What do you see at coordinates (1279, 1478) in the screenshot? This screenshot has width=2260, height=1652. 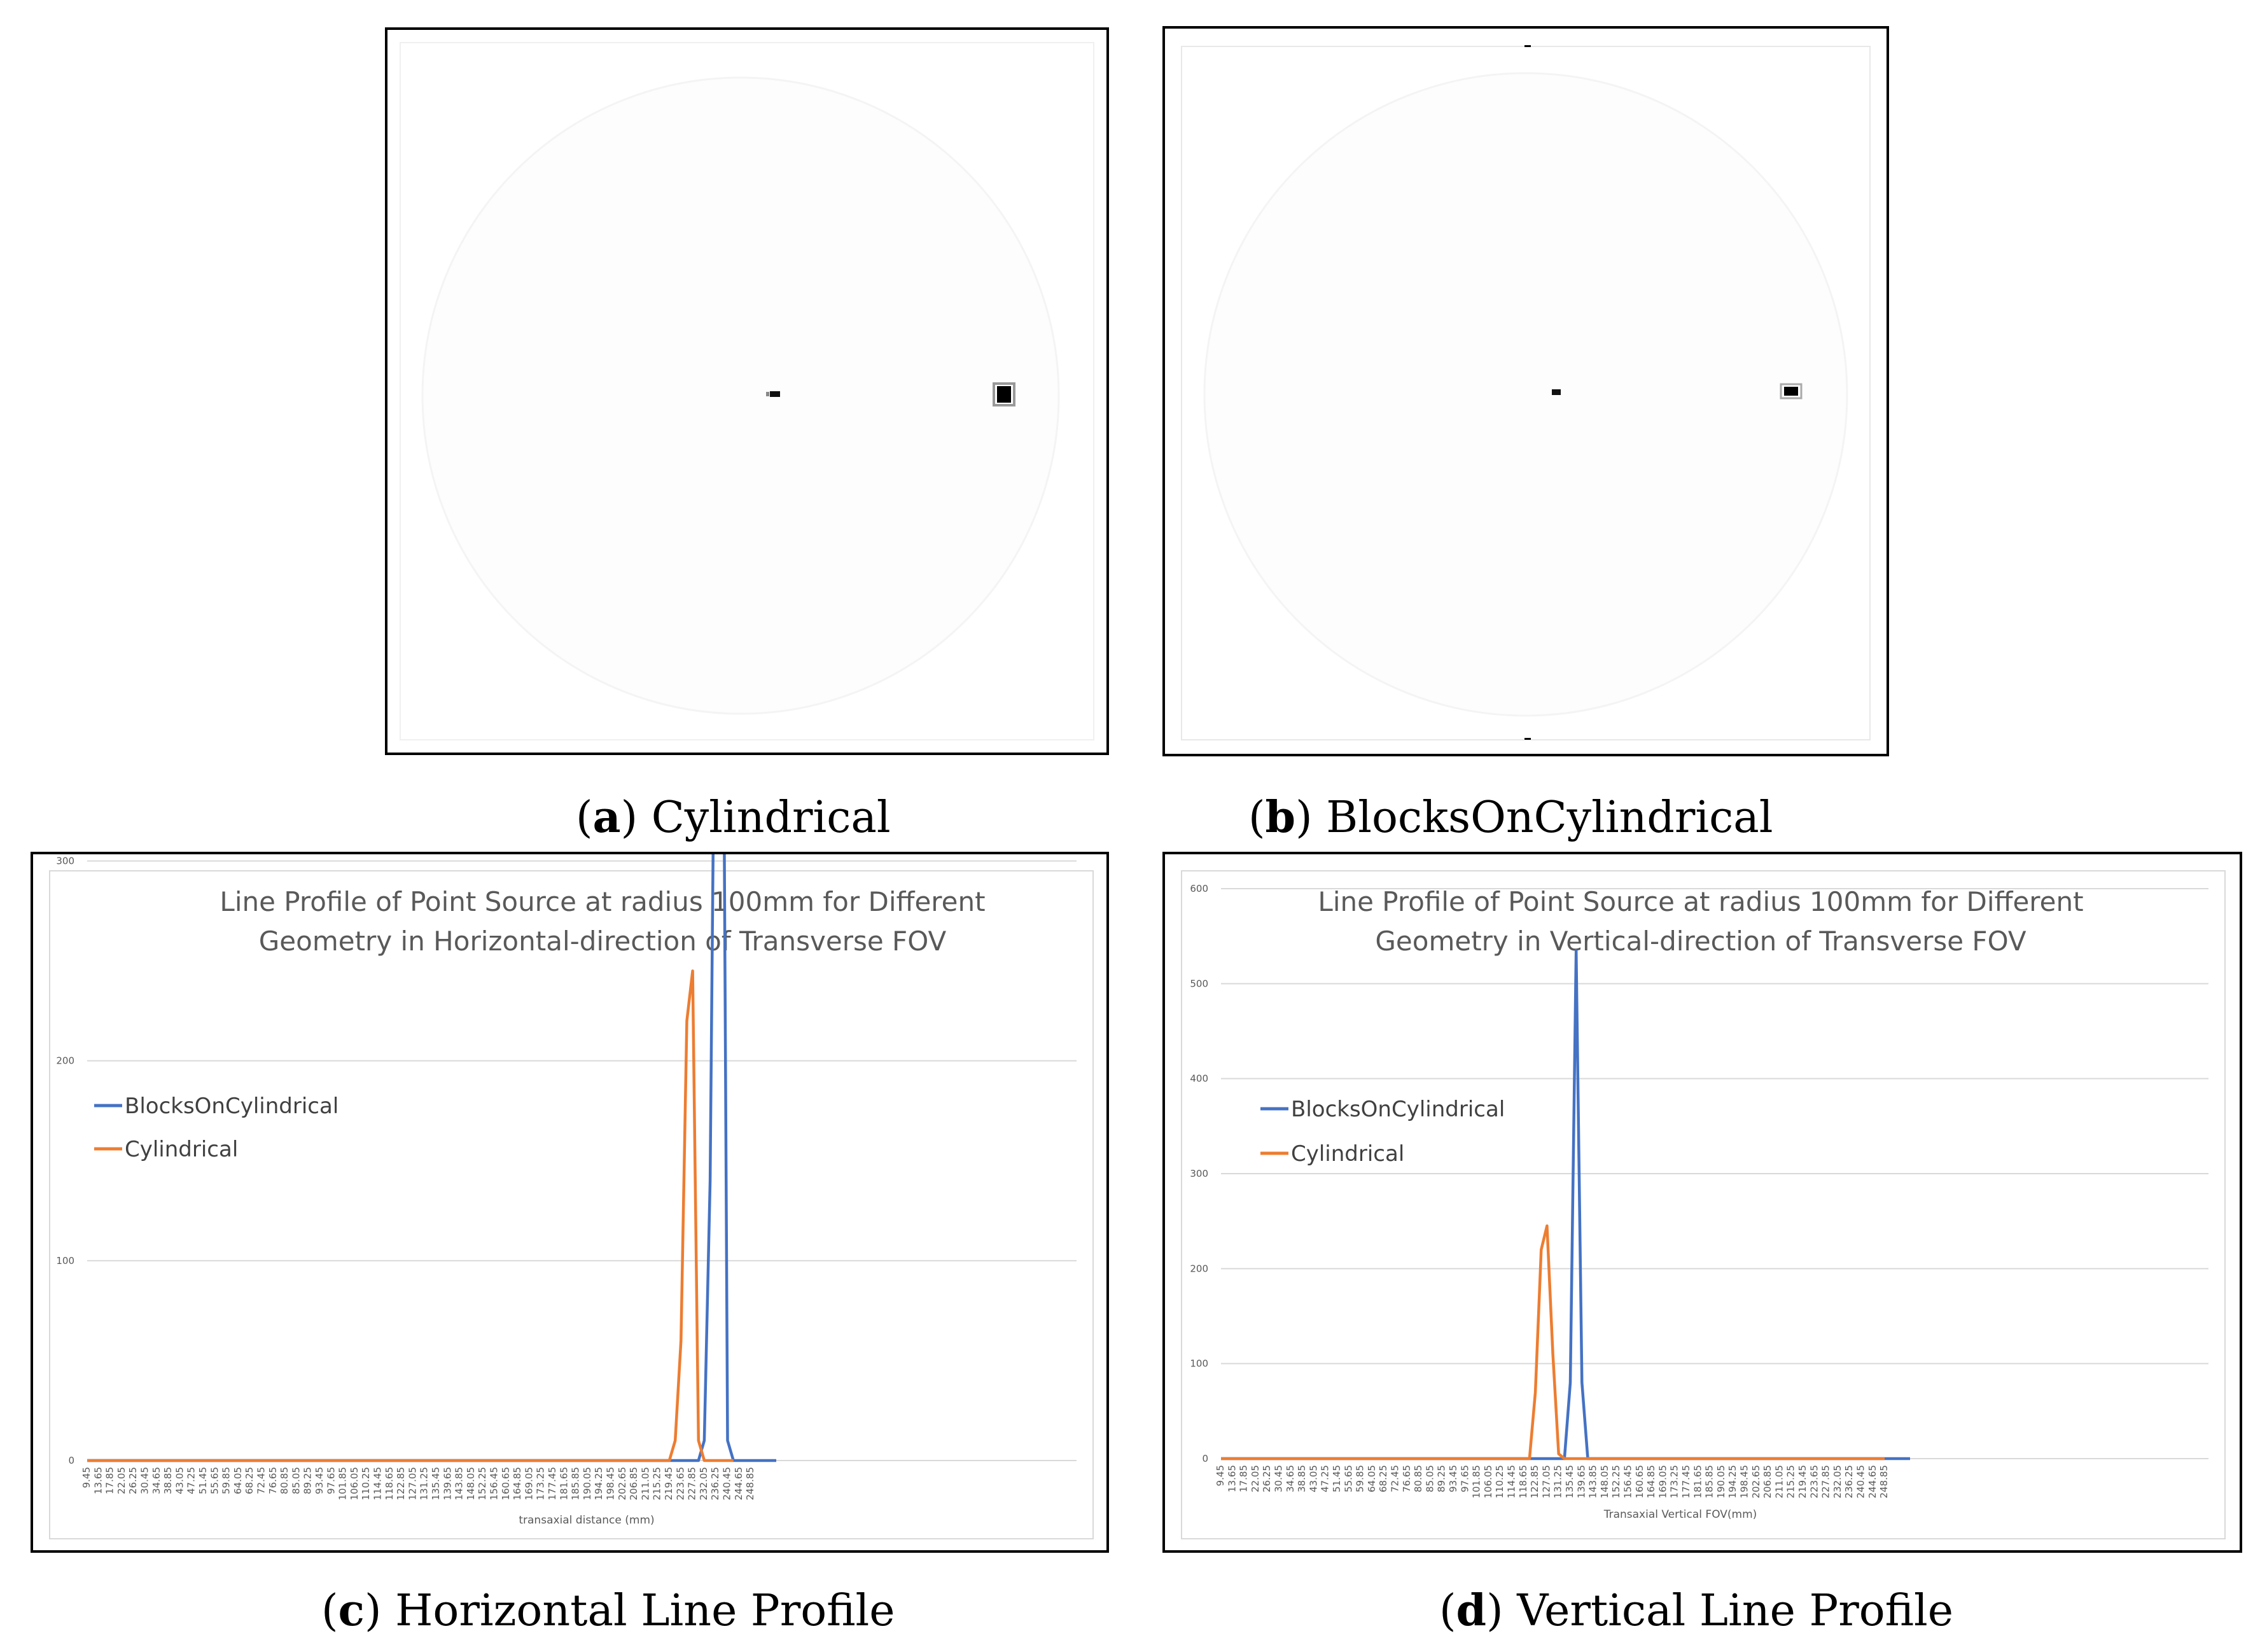 I see `x-tick-label: 30.45` at bounding box center [1279, 1478].